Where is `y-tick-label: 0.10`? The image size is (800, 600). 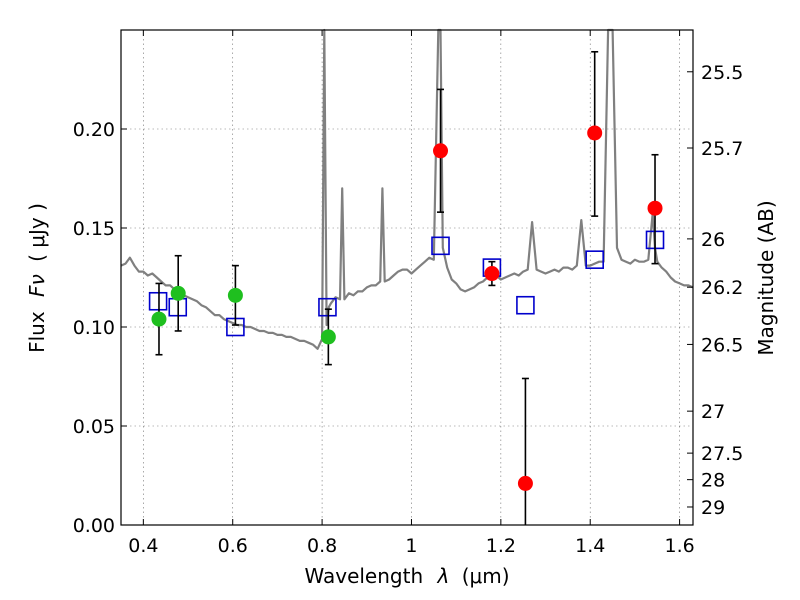 y-tick-label: 0.10 is located at coordinates (94, 328).